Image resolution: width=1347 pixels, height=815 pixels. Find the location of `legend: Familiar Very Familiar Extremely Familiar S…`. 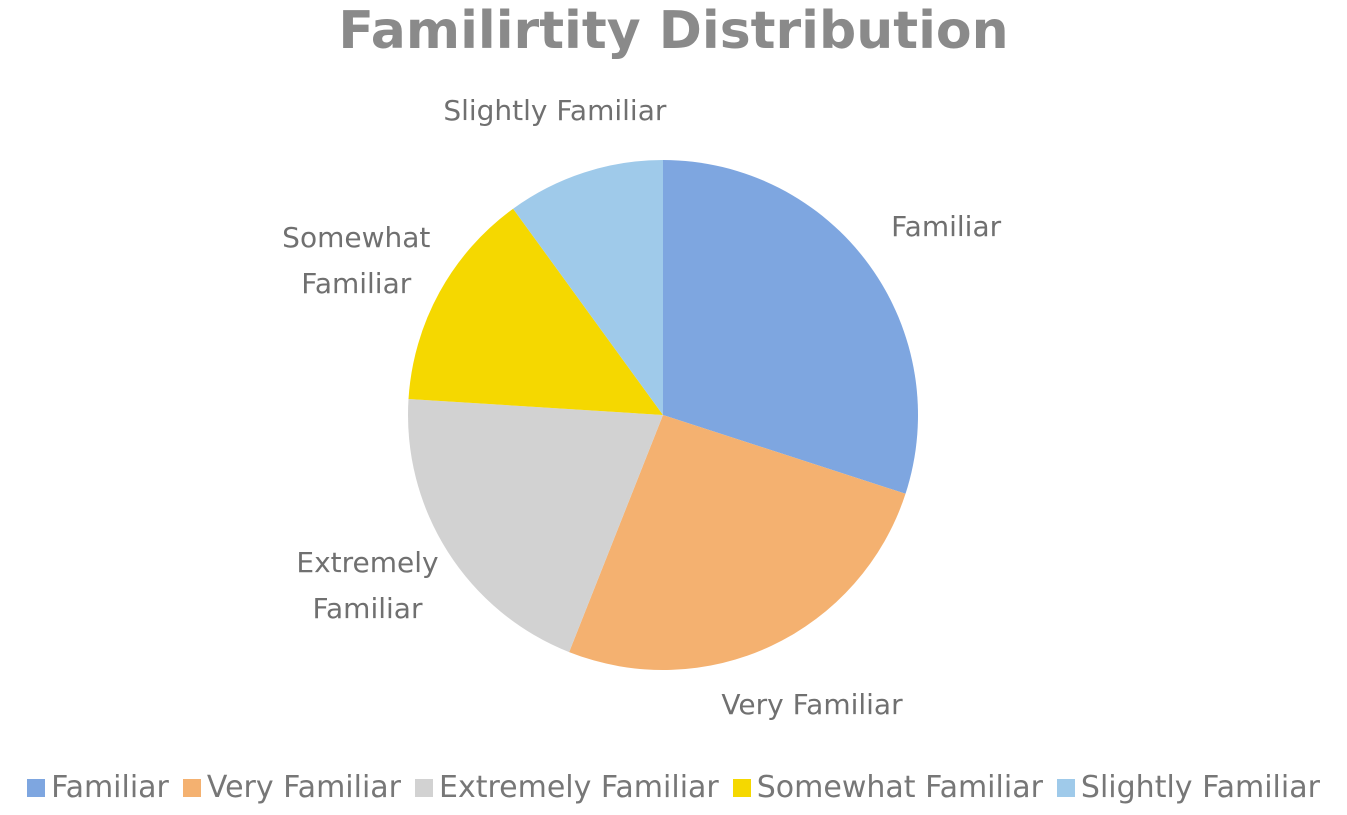

legend: Familiar Very Familiar Extremely Familiar S… is located at coordinates (673, 787).